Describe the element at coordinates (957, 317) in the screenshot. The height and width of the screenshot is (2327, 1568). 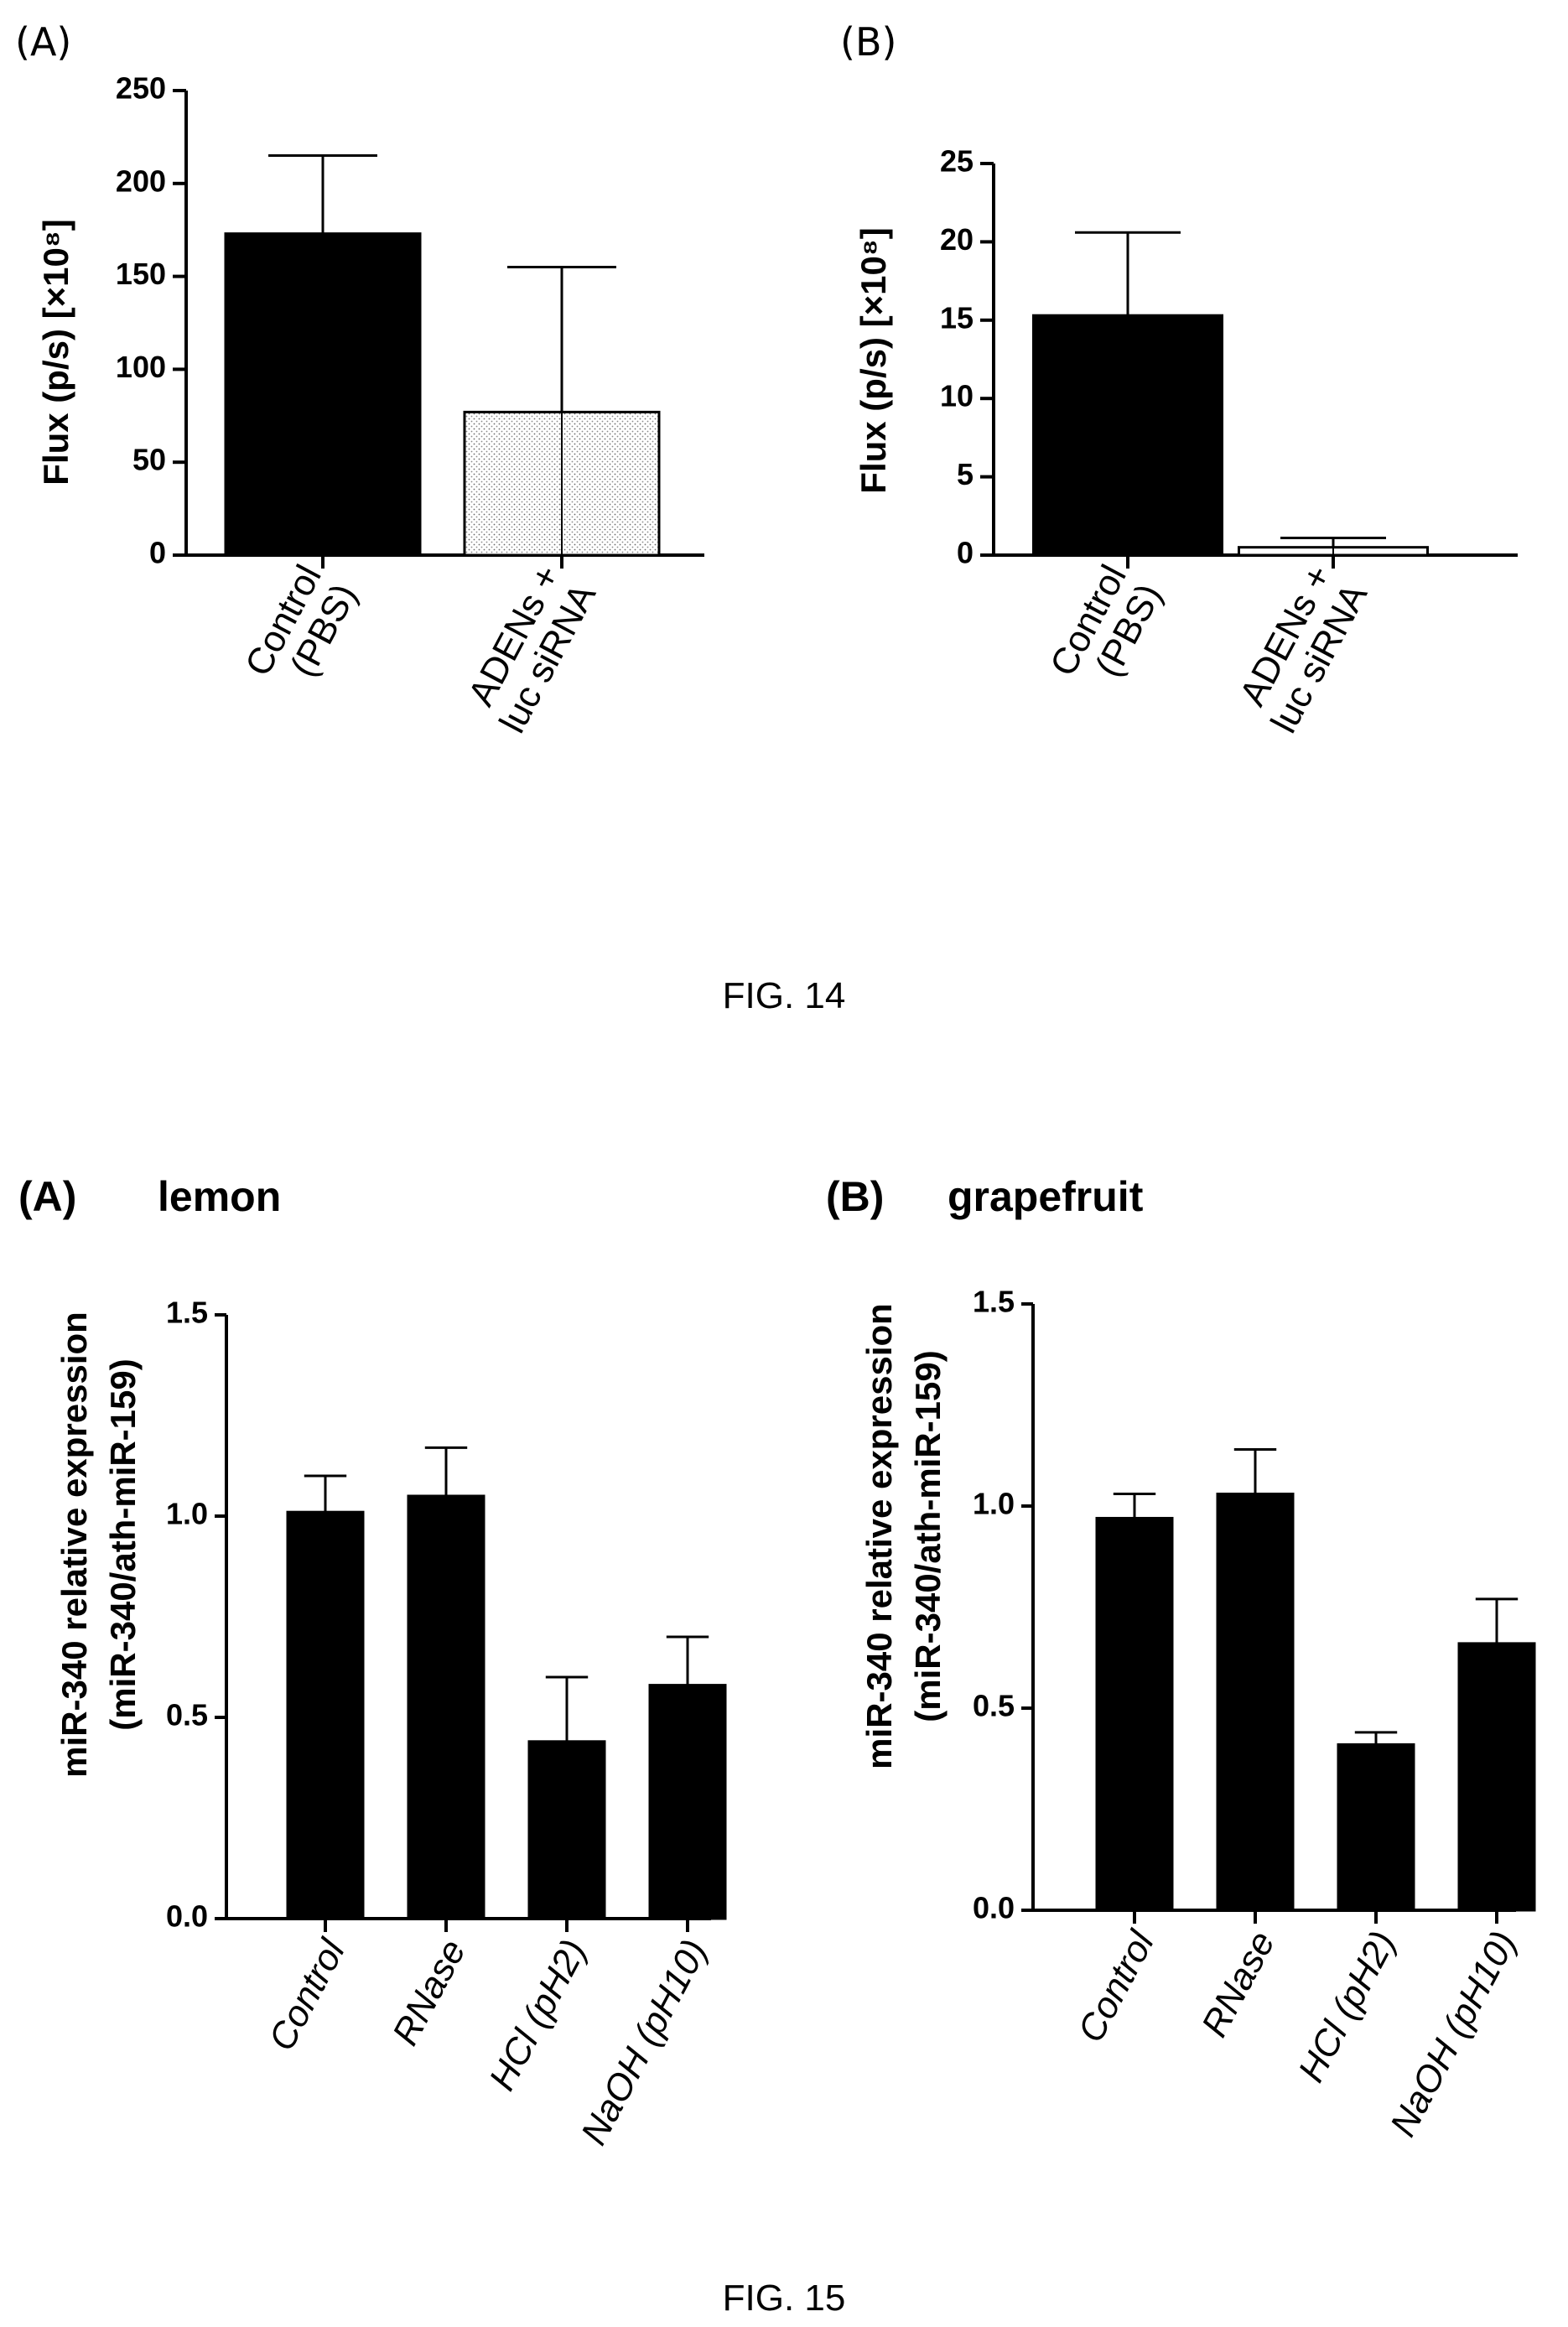
I see `y-tick-label: 15` at that location.